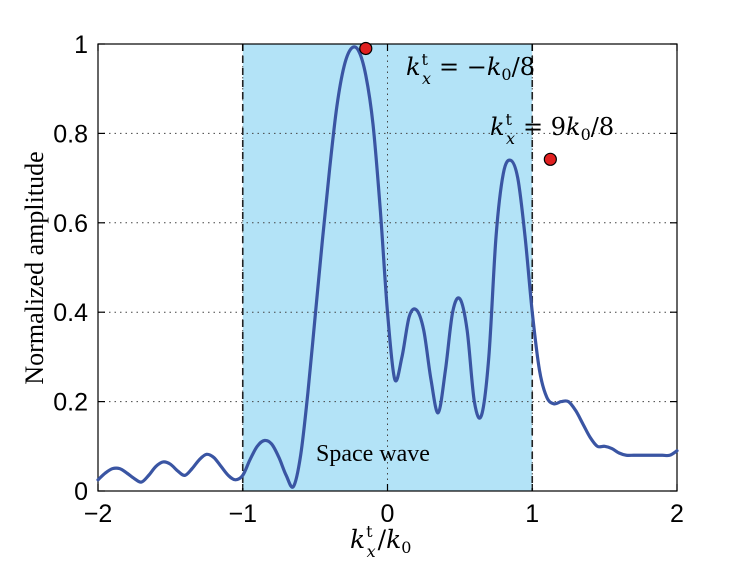 This screenshot has width=748, height=563. What do you see at coordinates (70, 268) in the screenshot?
I see `y-tick-labels: 0 0.2 0.4 0.6 0.8 1` at bounding box center [70, 268].